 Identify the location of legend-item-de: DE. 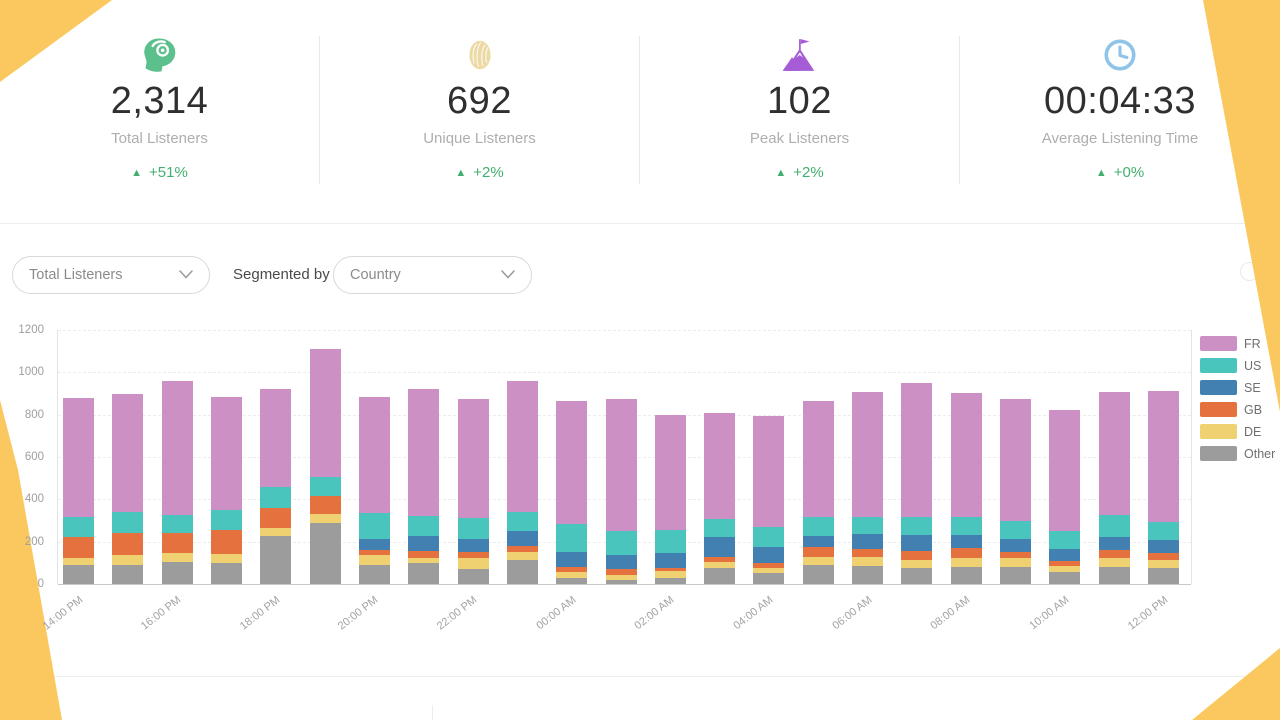
(1237, 431).